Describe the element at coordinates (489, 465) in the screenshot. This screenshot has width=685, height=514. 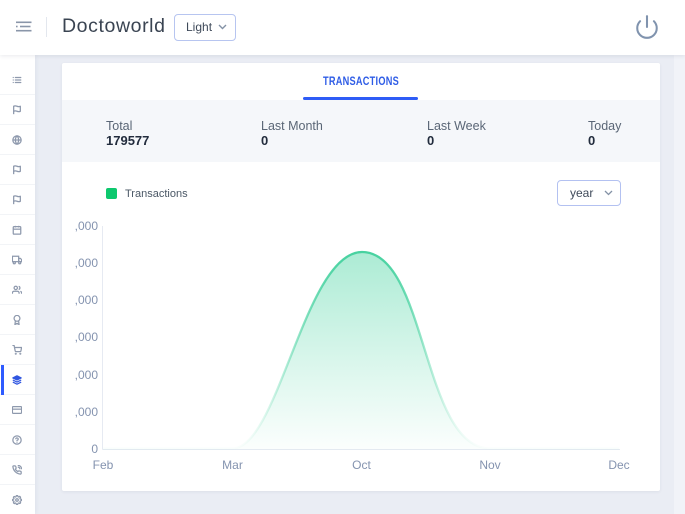
I see `svg-text: Nov` at that location.